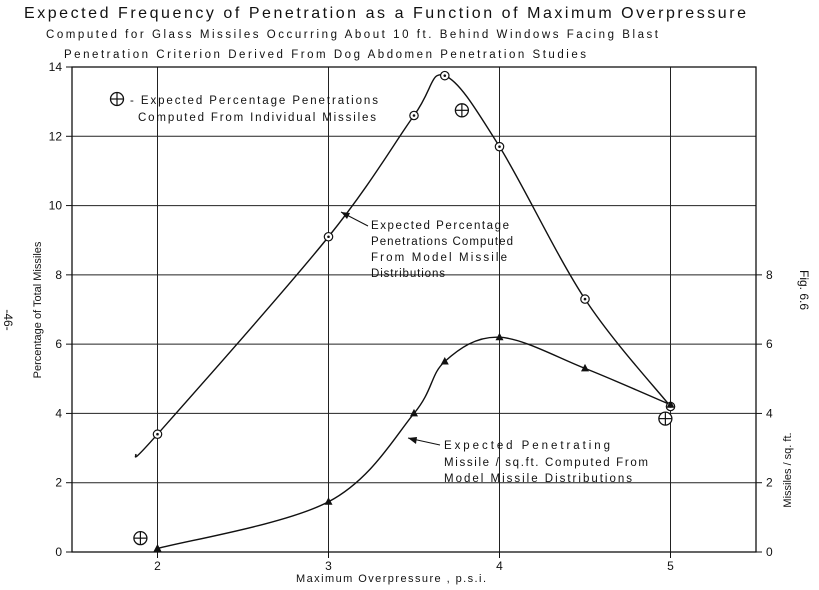 The width and height of the screenshot is (819, 590). What do you see at coordinates (769, 275) in the screenshot?
I see `y-right-tick-label-8: 8` at bounding box center [769, 275].